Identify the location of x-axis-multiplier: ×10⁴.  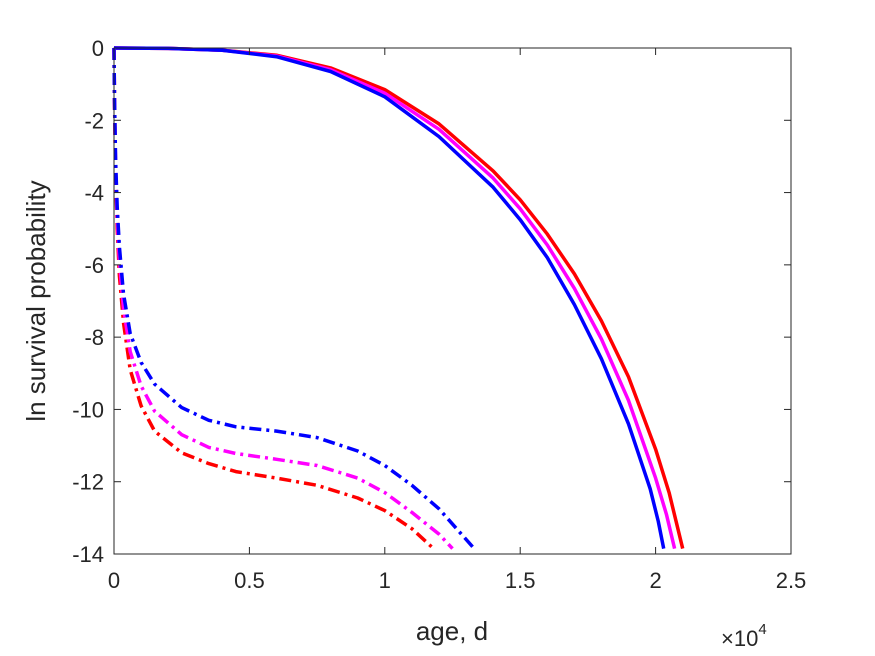
(744, 636).